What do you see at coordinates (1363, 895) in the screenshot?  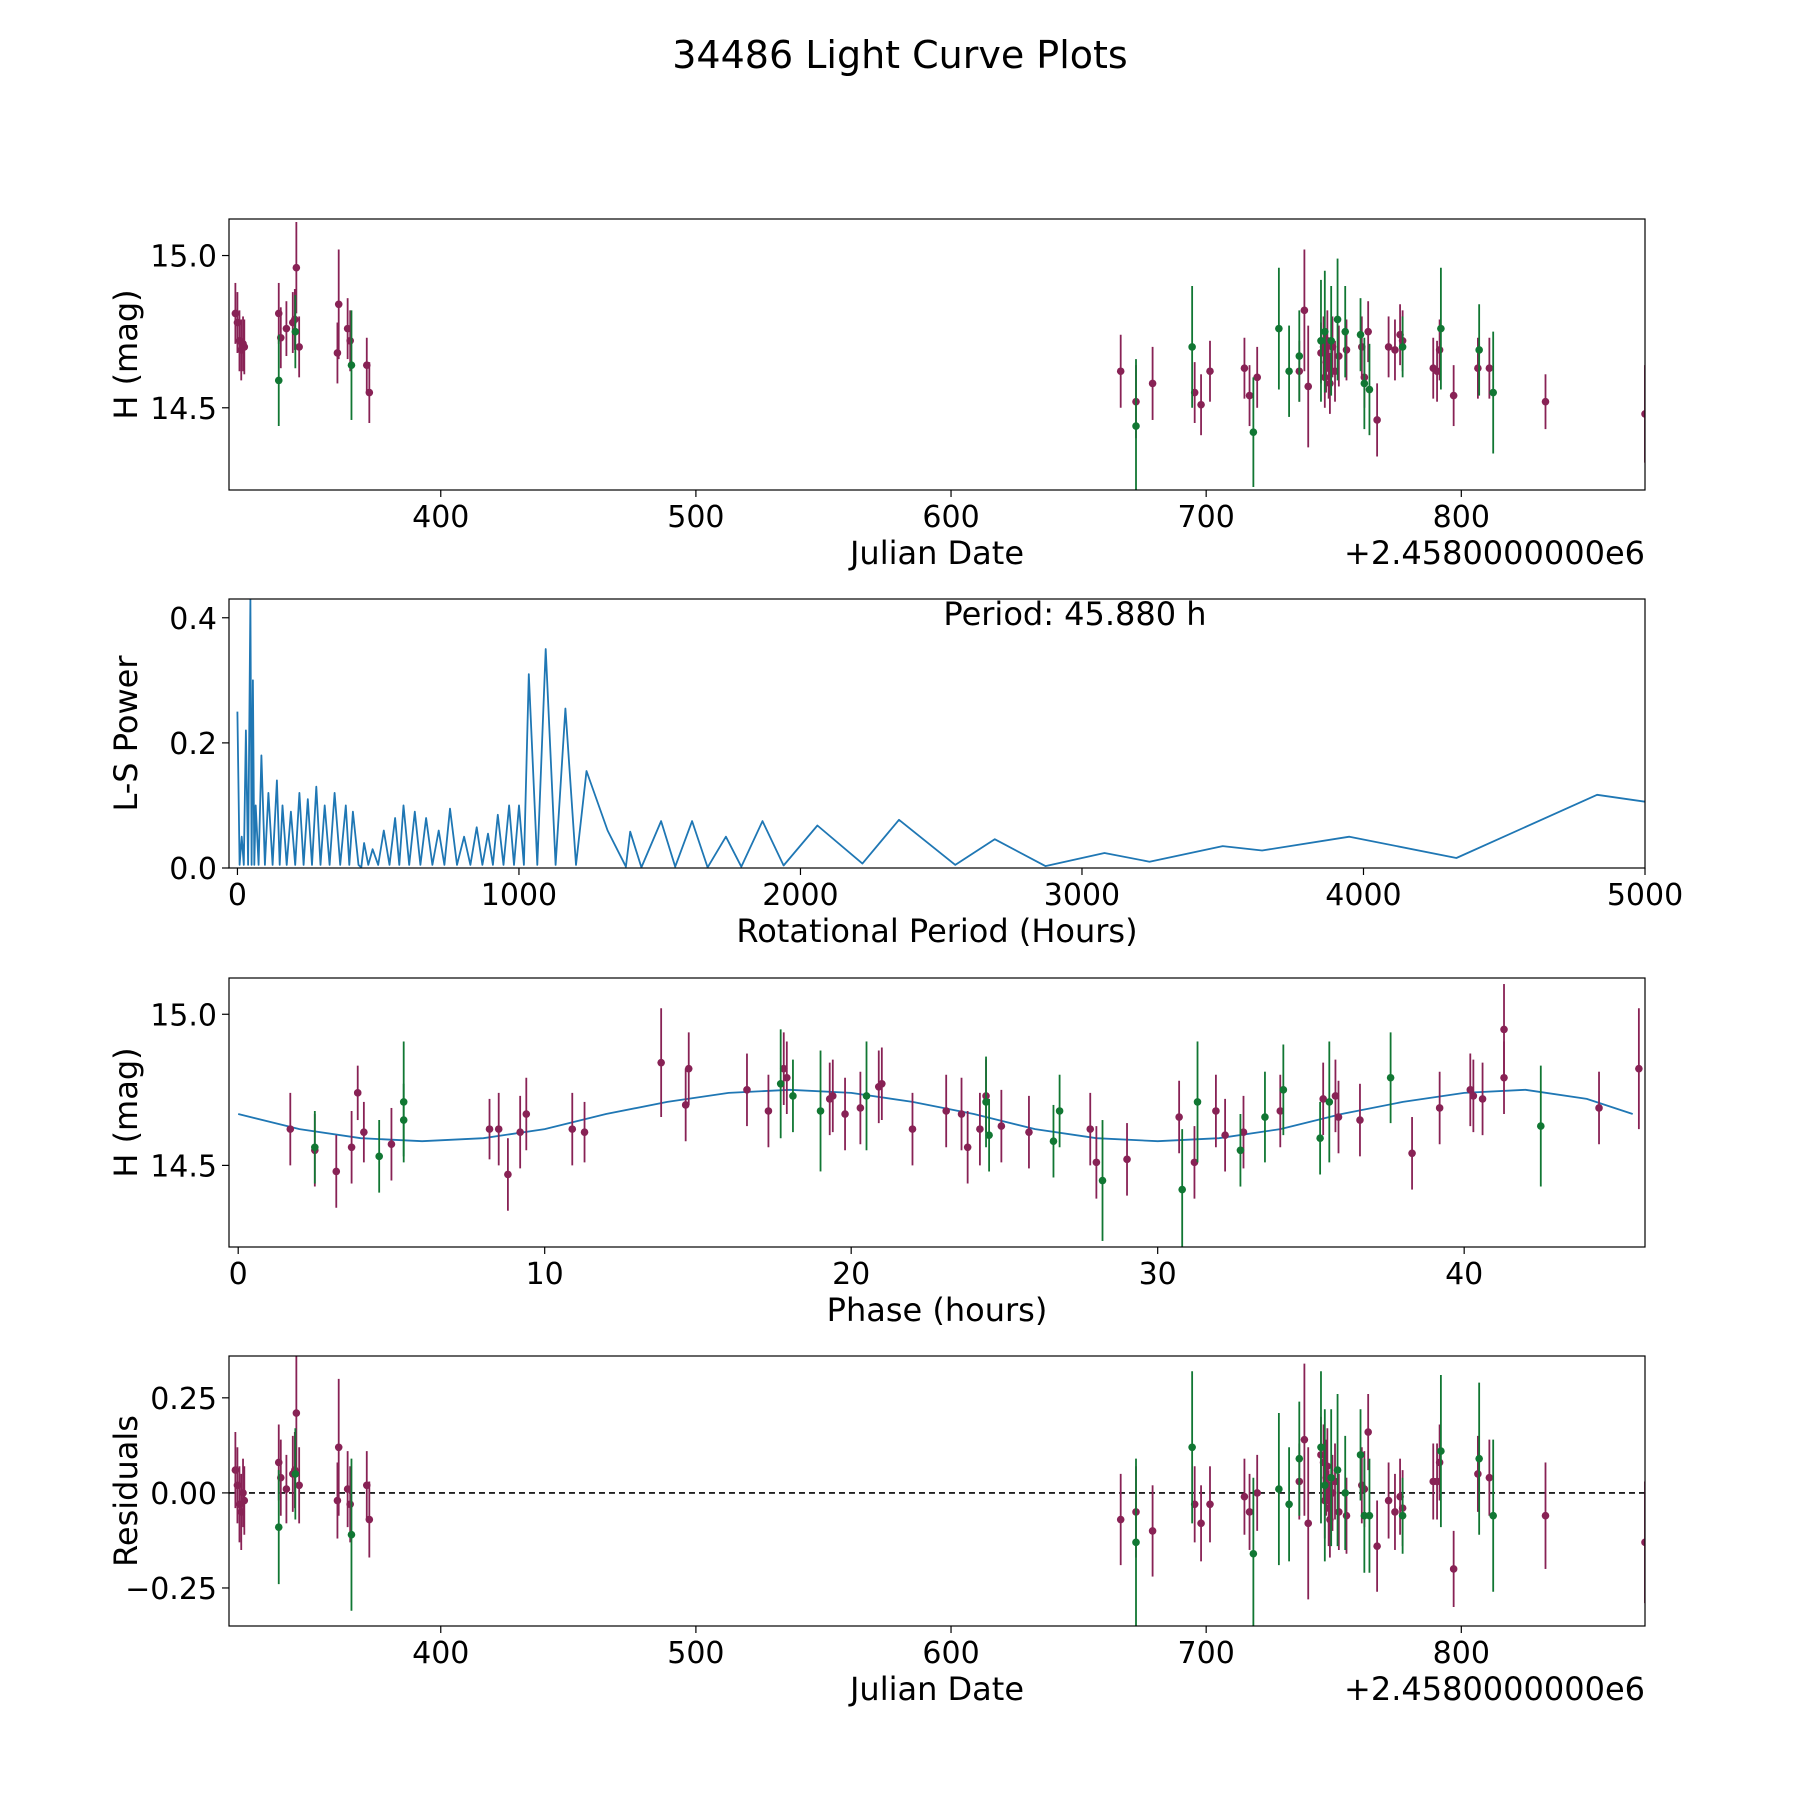 I see `x-tick-label: 4000` at bounding box center [1363, 895].